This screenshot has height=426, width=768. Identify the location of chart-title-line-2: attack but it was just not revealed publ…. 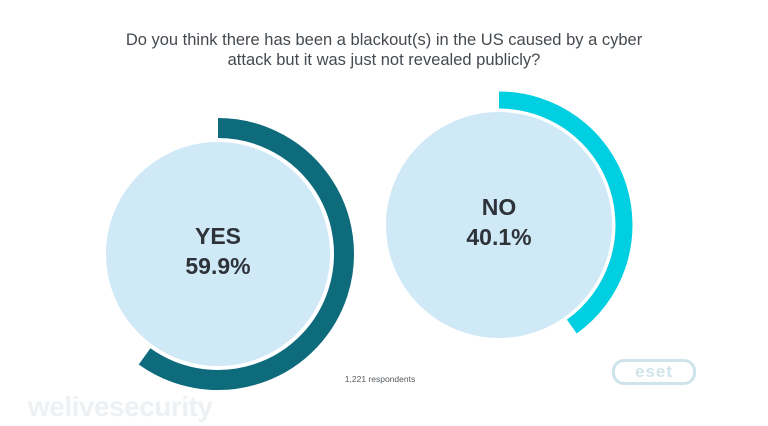
(384, 60).